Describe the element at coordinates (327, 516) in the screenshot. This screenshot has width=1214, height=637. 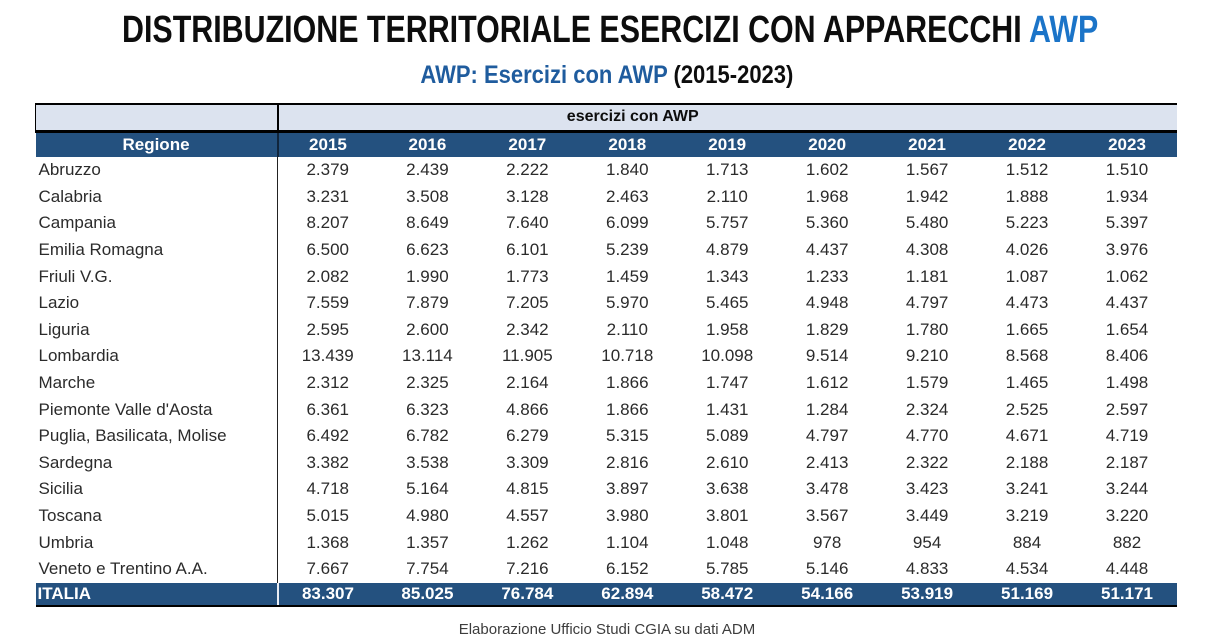
I see `value-cell: 5.015` at that location.